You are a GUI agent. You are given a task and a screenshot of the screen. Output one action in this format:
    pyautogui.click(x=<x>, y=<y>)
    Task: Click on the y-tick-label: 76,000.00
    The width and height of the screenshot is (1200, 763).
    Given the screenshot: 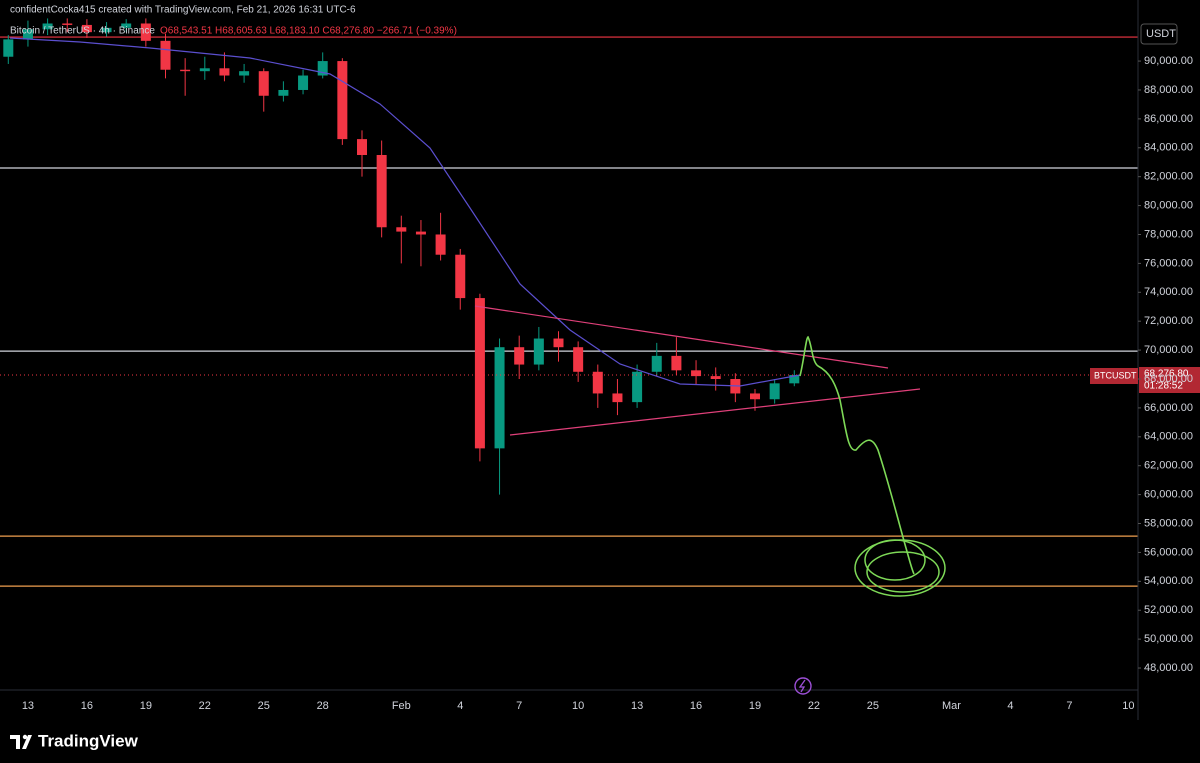 What is the action you would take?
    pyautogui.click(x=1168, y=263)
    